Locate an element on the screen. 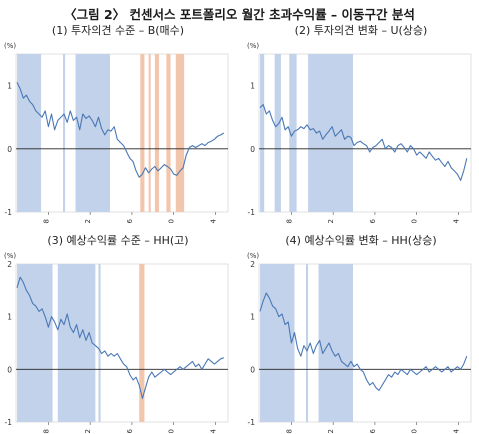 This screenshot has width=479, height=434. chart-title-4: (4) 예상수익률 변화 – HH(상승) is located at coordinates (361, 240).